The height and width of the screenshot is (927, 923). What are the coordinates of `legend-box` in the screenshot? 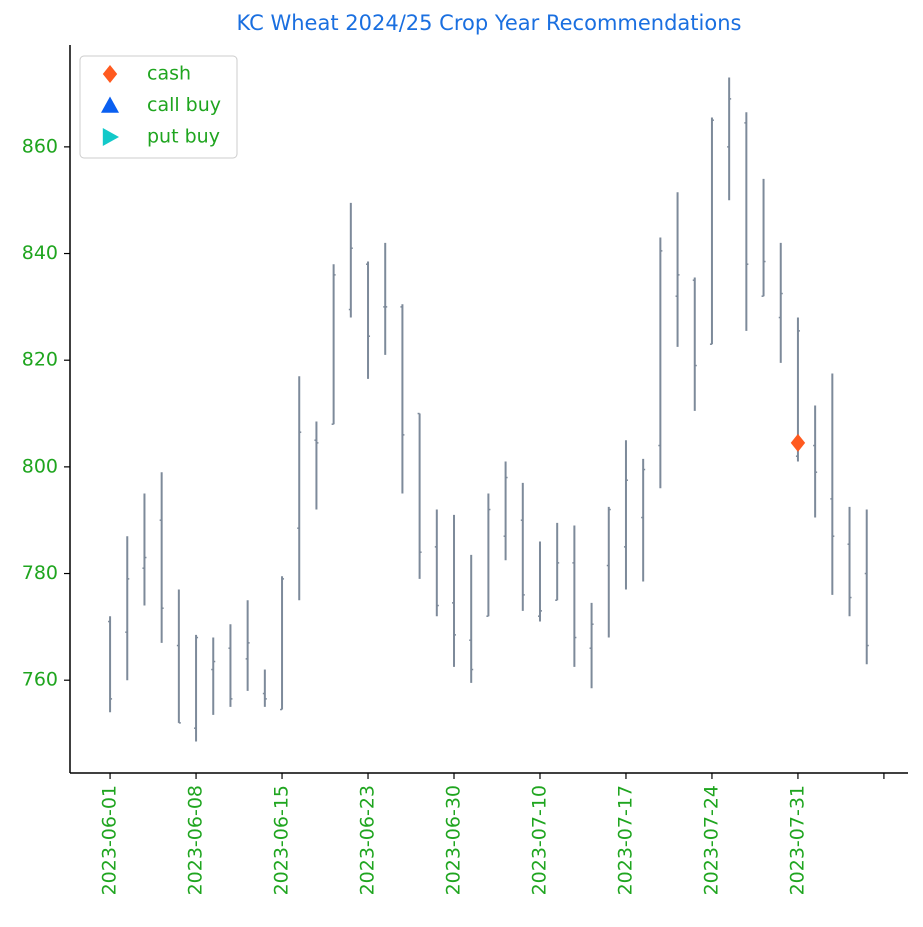 It's located at (158, 107).